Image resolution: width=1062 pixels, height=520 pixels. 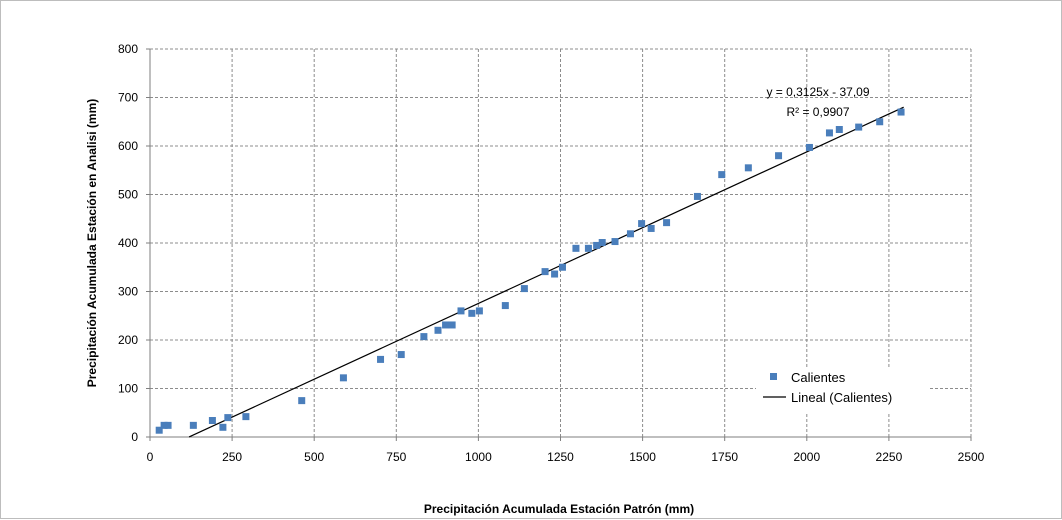 I want to click on y-tick-labels: 0 100 200 300 400 500 600 700 800, so click(x=134, y=243).